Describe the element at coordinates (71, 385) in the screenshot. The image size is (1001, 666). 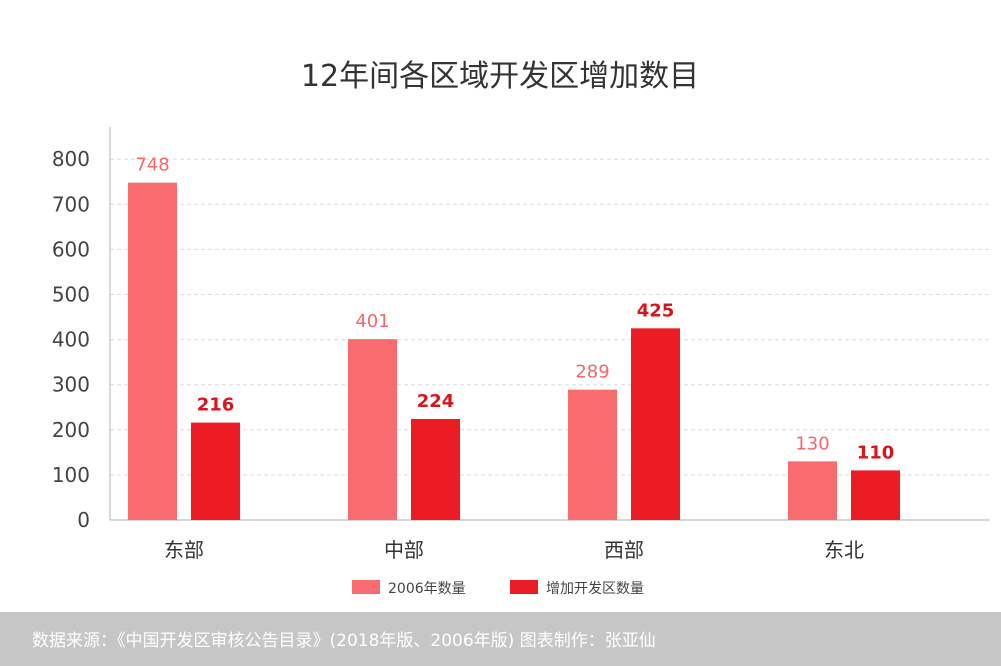
I see `y-tick-label: 300` at that location.